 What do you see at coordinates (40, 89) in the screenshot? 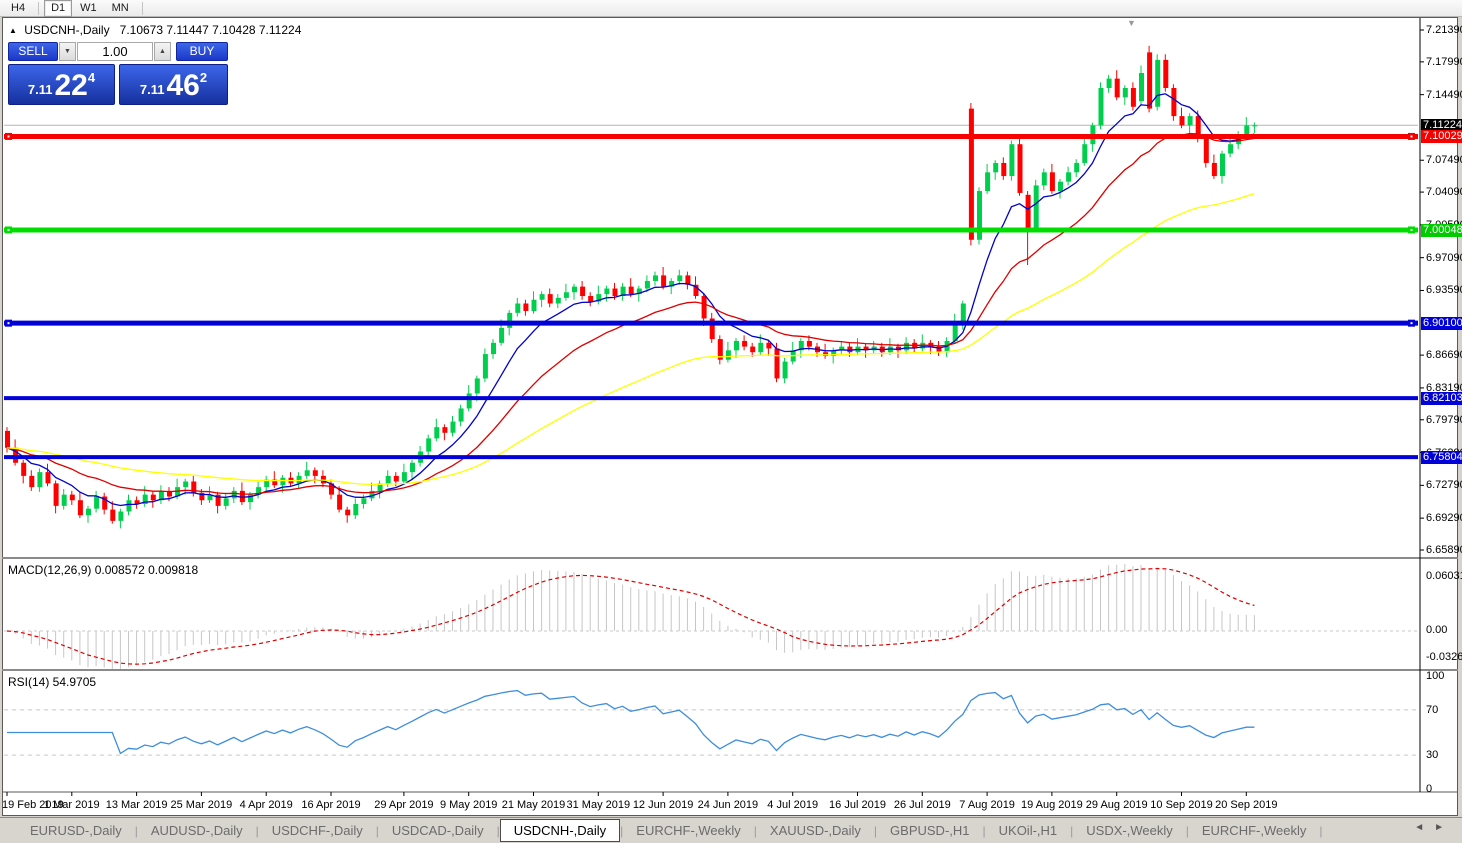
I see `sell-price-base: 7.11` at bounding box center [40, 89].